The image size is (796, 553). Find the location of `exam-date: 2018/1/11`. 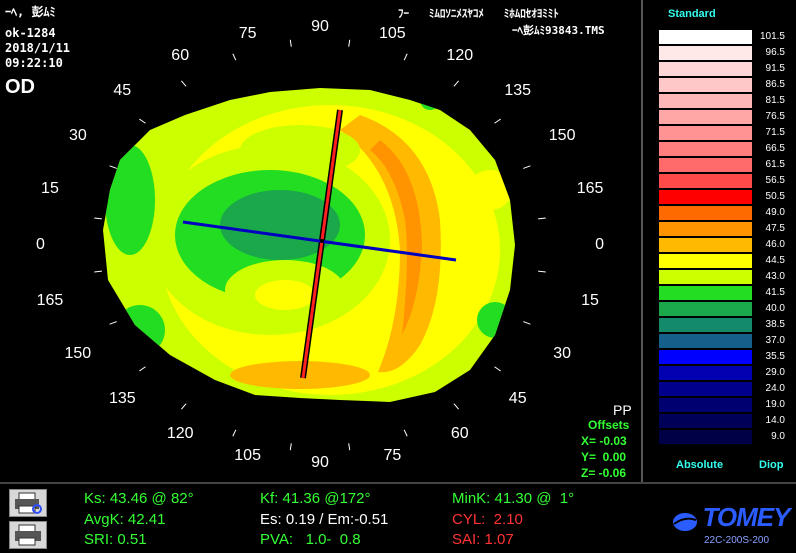

exam-date: 2018/1/11 is located at coordinates (38, 48).